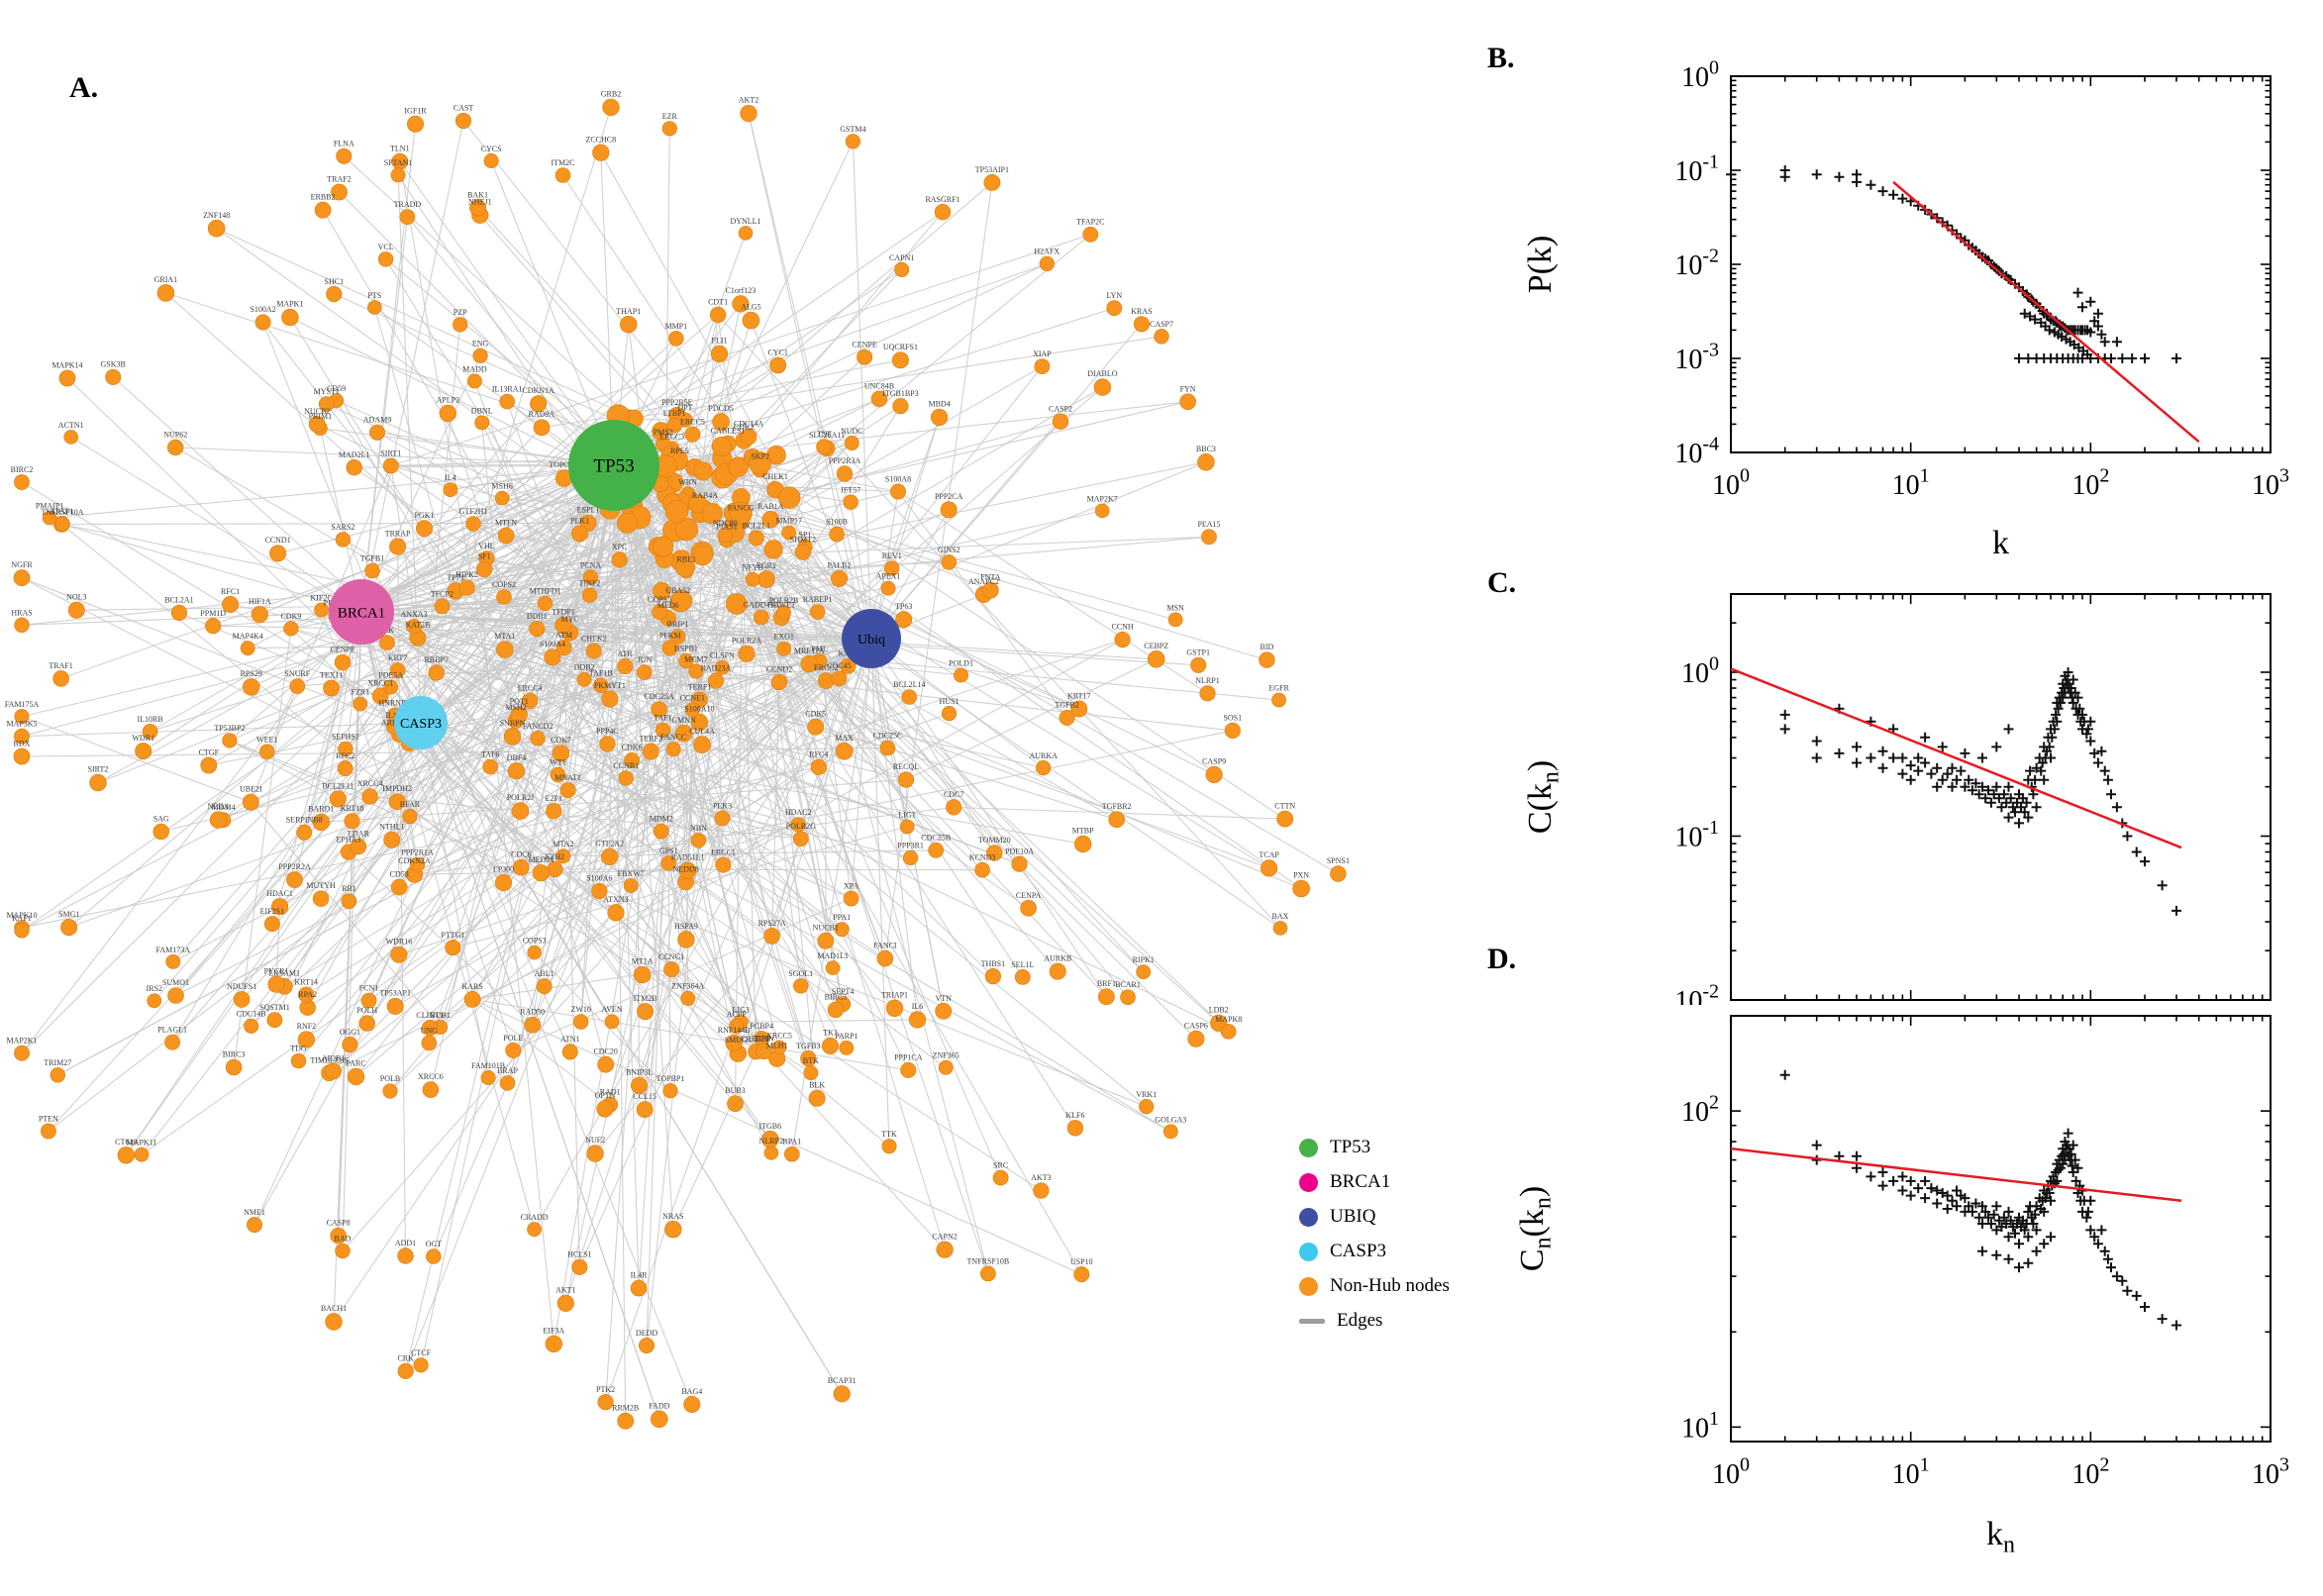  What do you see at coordinates (362, 612) in the screenshot?
I see `hub-node-BRCA1` at bounding box center [362, 612].